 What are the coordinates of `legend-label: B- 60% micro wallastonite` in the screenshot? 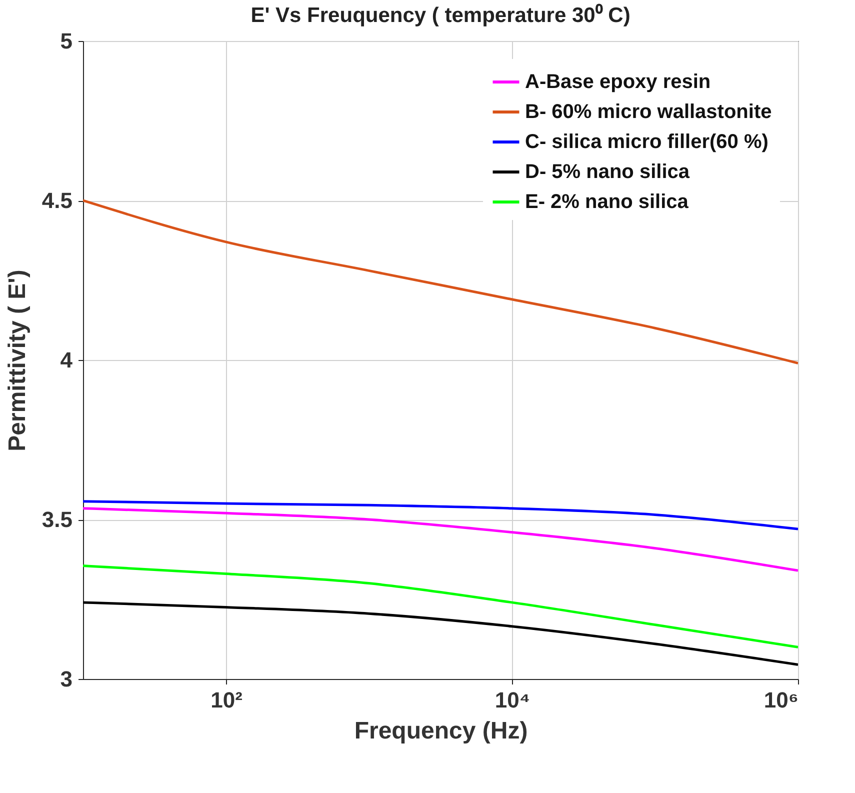 It's located at (648, 112).